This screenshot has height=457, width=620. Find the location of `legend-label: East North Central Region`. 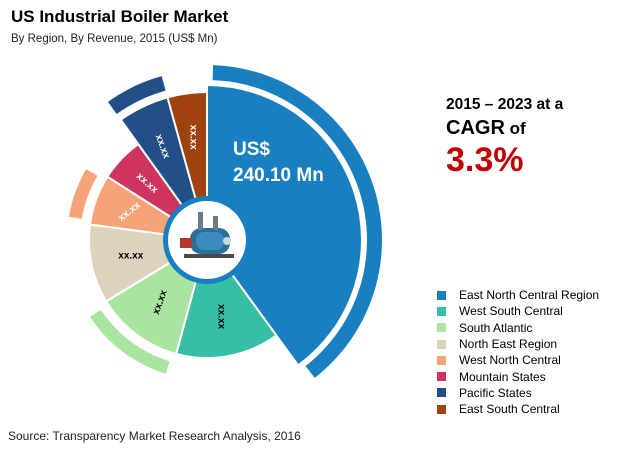

legend-label: East North Central Region is located at coordinates (529, 295).